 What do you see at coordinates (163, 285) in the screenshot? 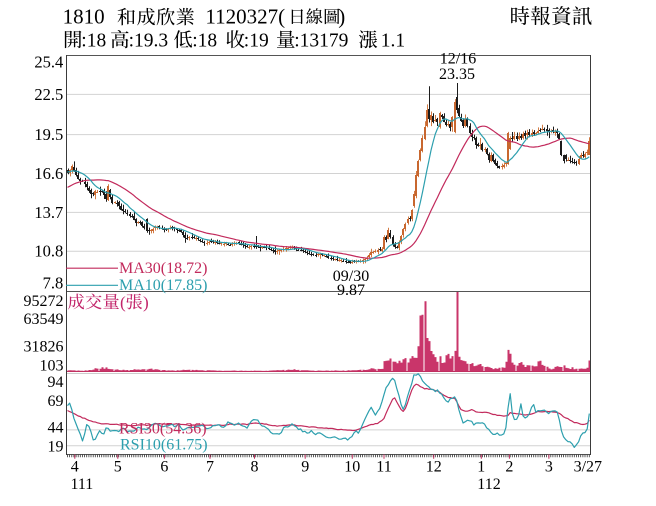
I see `svg-text: MA10(17.85)` at bounding box center [163, 285].